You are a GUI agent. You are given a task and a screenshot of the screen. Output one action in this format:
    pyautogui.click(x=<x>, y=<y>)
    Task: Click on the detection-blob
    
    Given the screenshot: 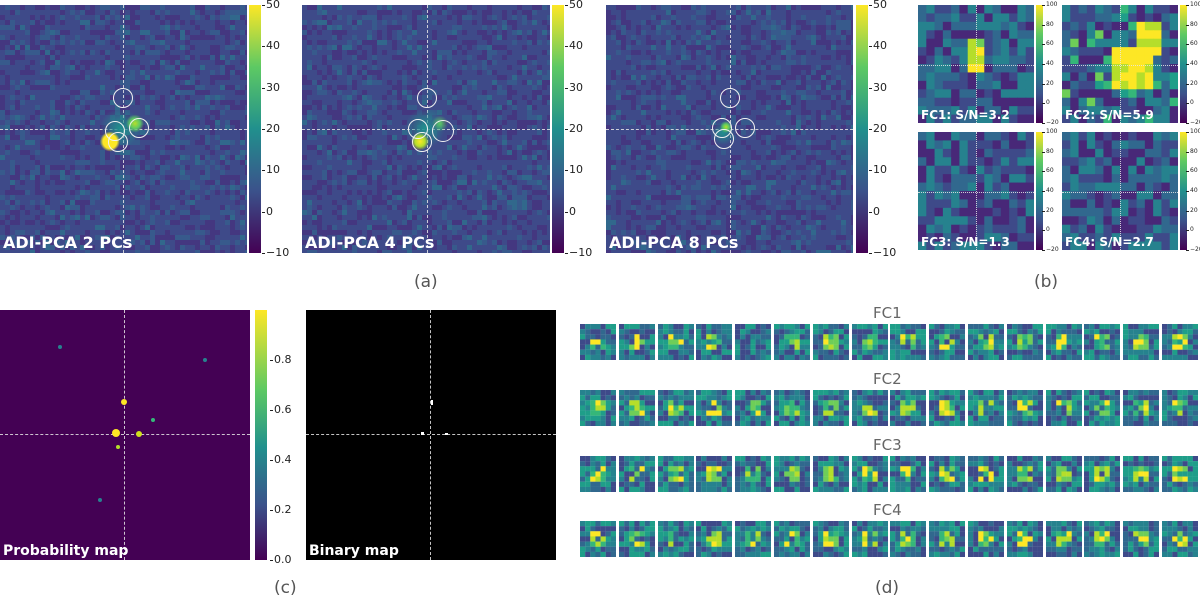 What is the action you would take?
    pyautogui.click(x=118, y=447)
    